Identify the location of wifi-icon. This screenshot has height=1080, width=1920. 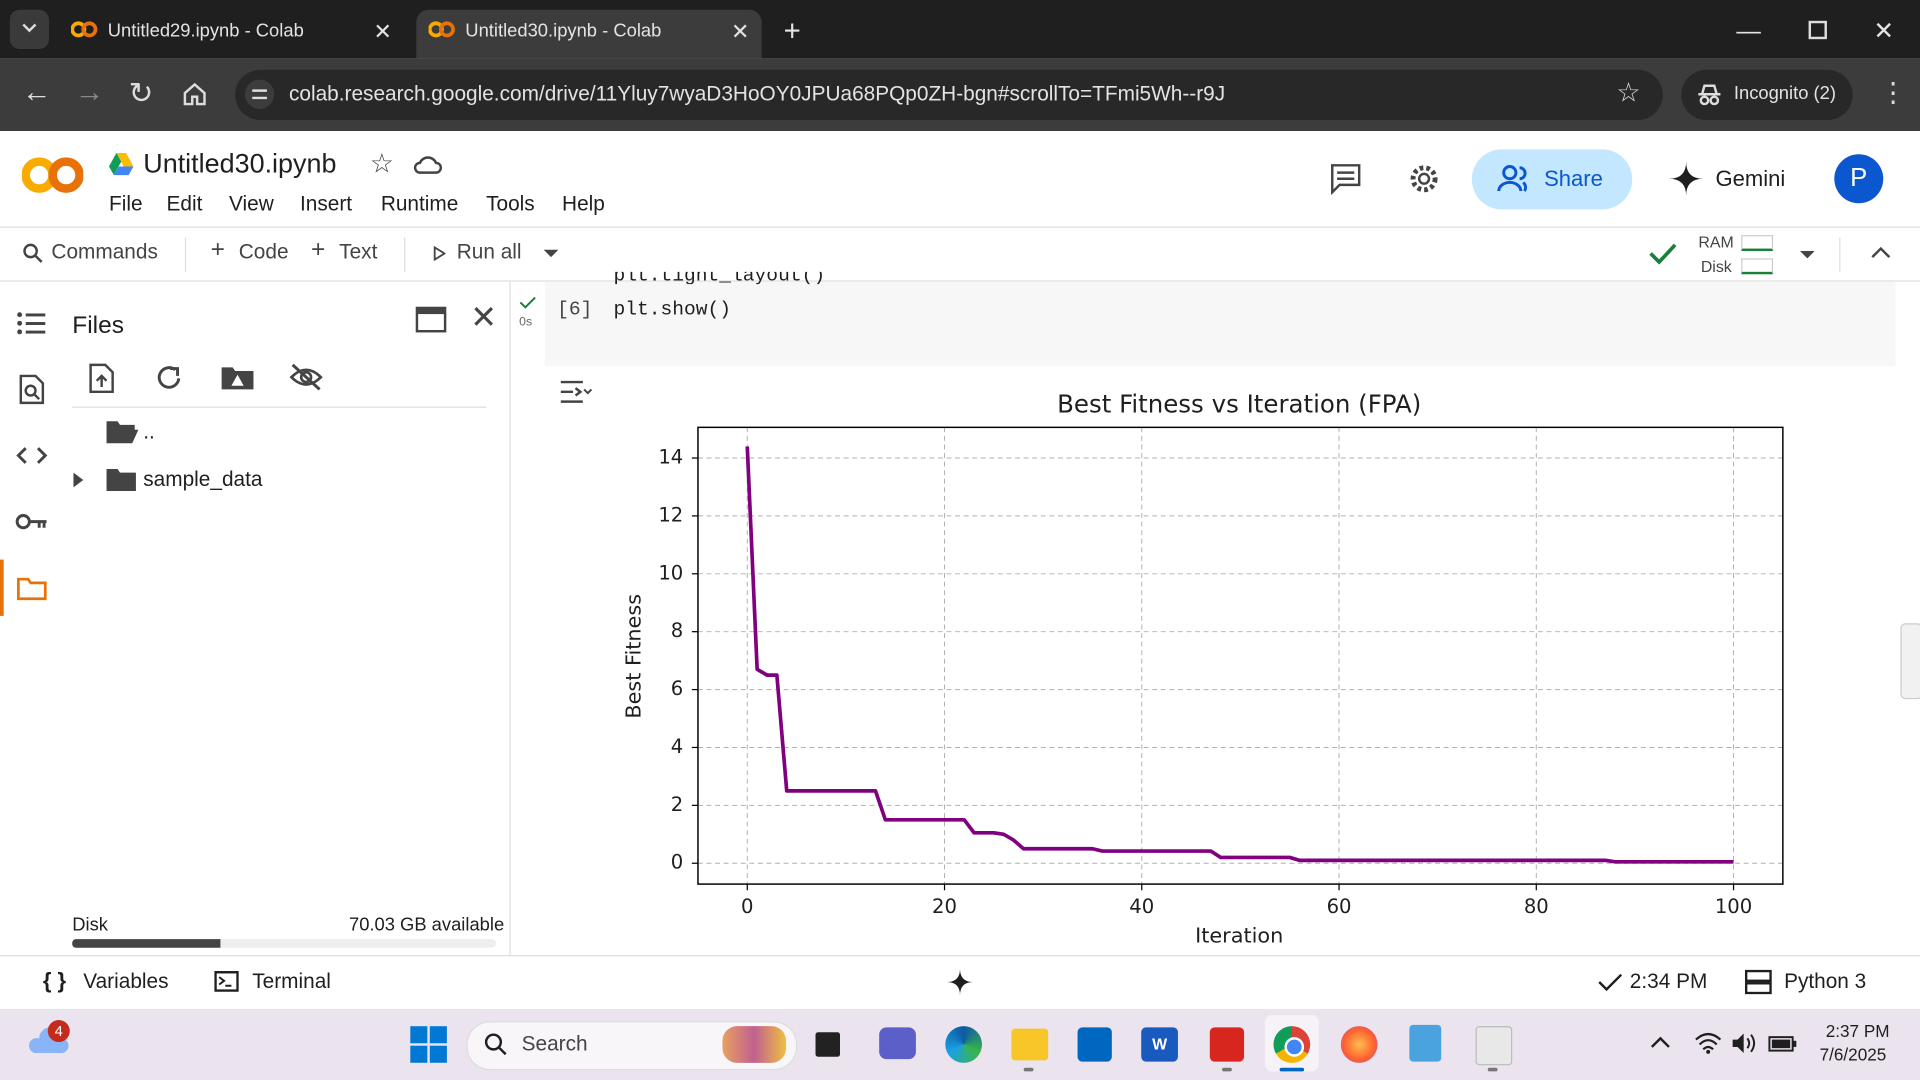
(1708, 1043).